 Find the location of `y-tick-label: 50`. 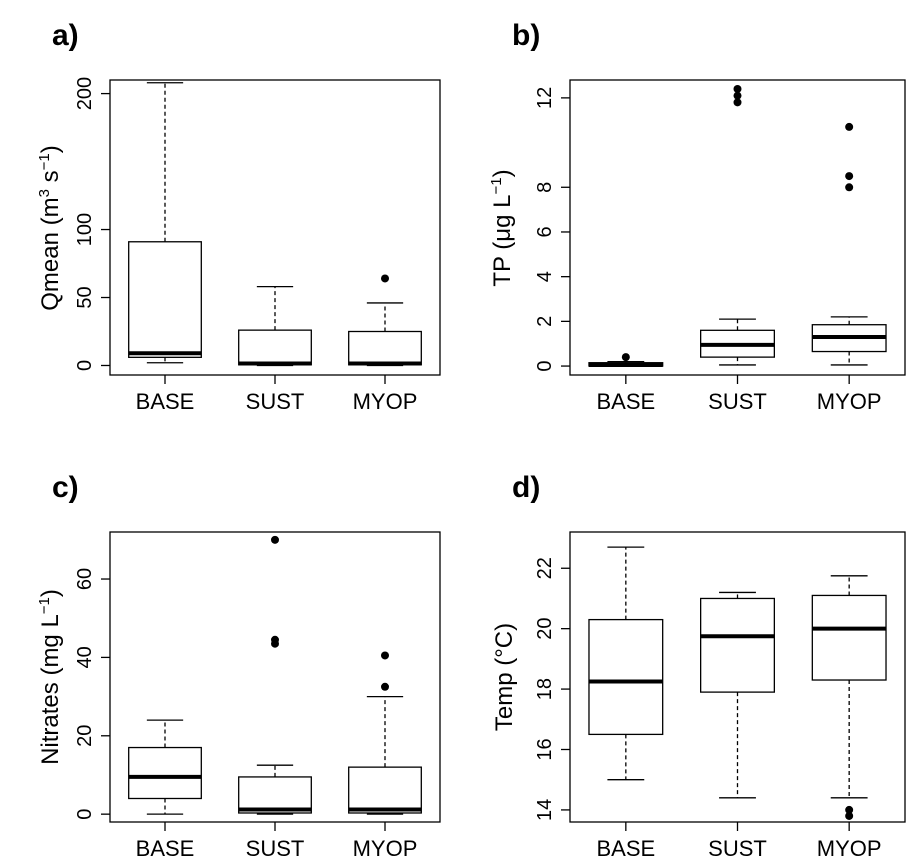

y-tick-label: 50 is located at coordinates (85, 297).